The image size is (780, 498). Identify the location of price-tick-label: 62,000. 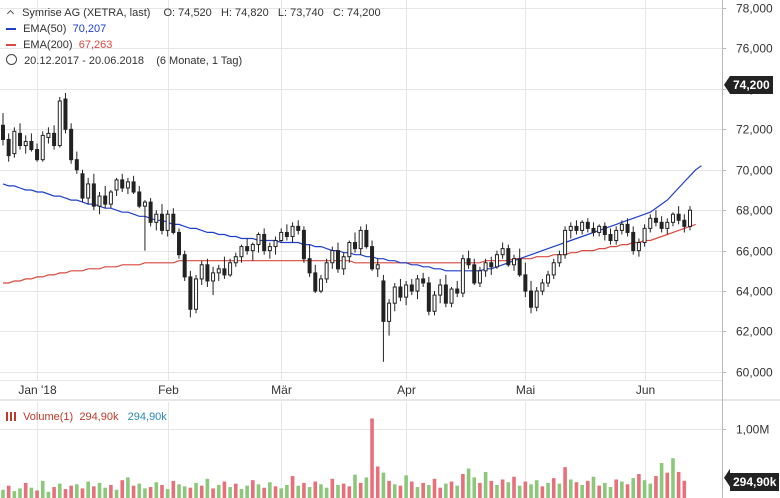
(754, 332).